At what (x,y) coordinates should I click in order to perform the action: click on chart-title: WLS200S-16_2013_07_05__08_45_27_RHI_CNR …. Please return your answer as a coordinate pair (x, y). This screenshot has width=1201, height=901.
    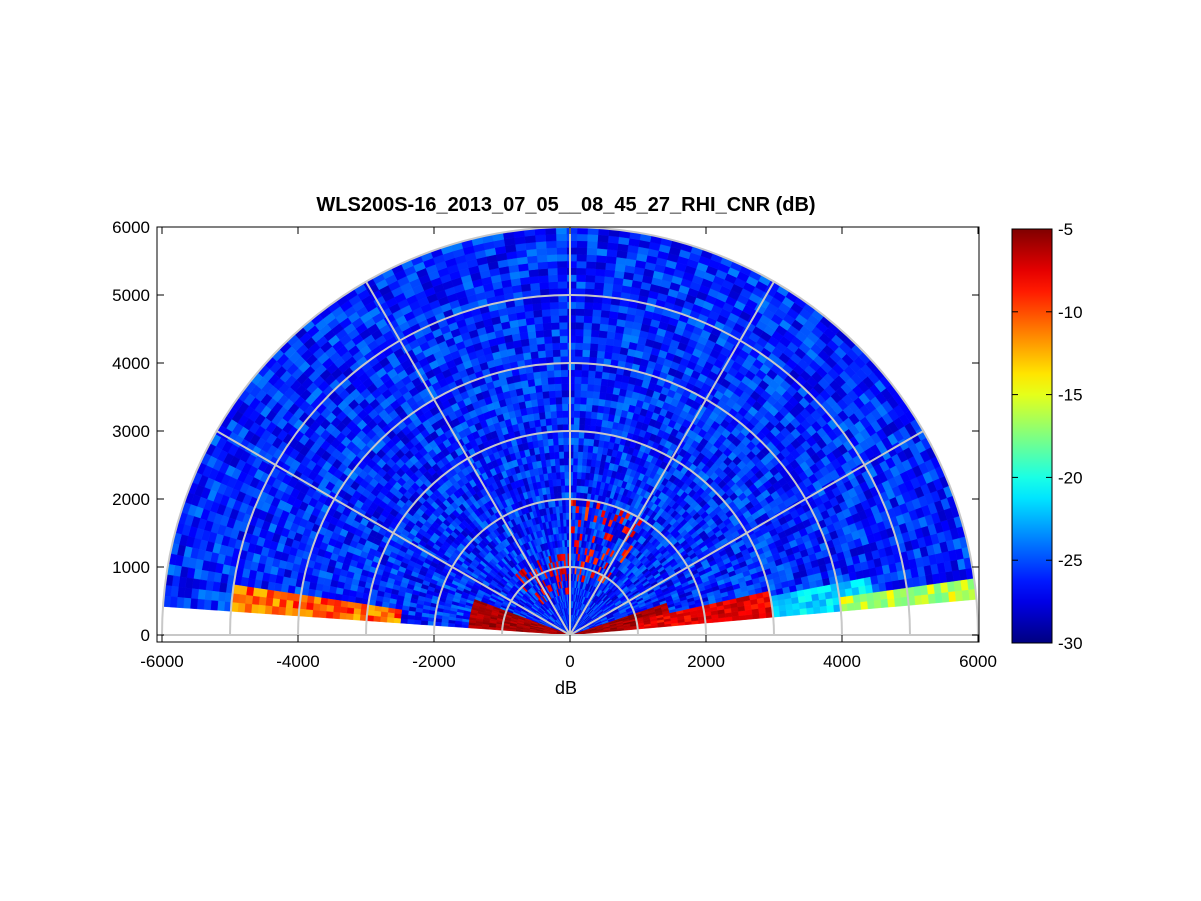
    Looking at the image, I should click on (565, 205).